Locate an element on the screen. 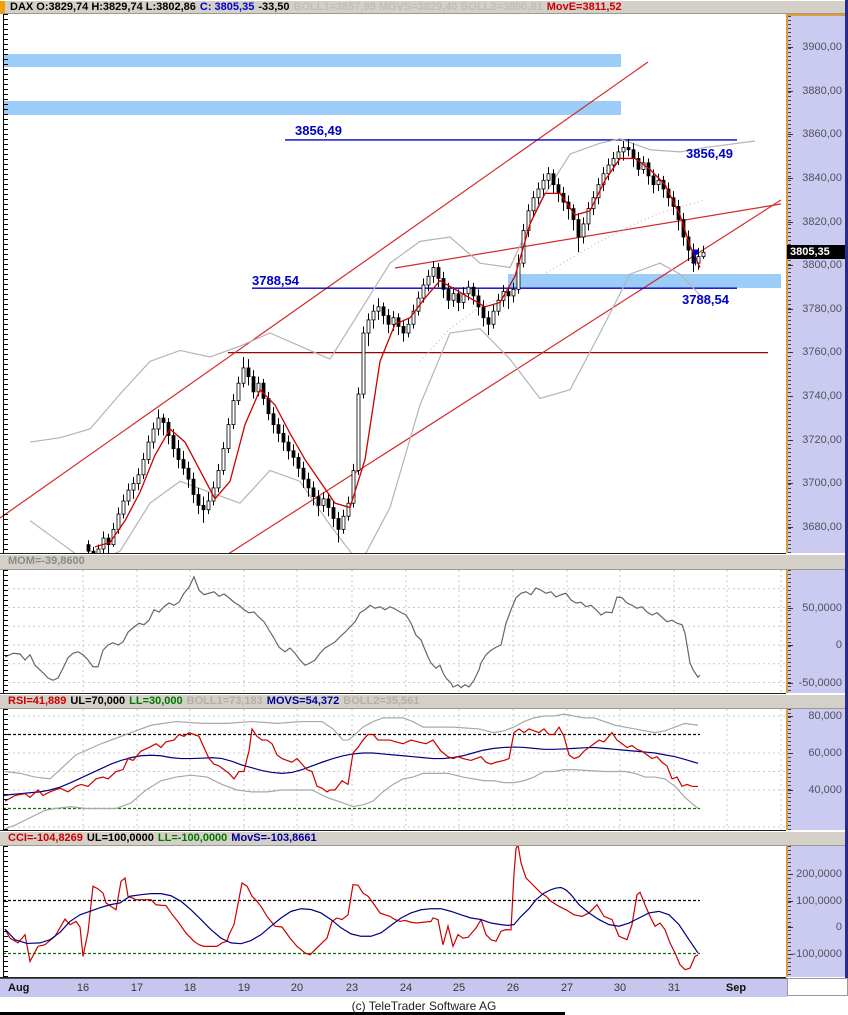 Image resolution: width=848 pixels, height=1015 pixels. time-axis-label: 16 is located at coordinates (83, 988).